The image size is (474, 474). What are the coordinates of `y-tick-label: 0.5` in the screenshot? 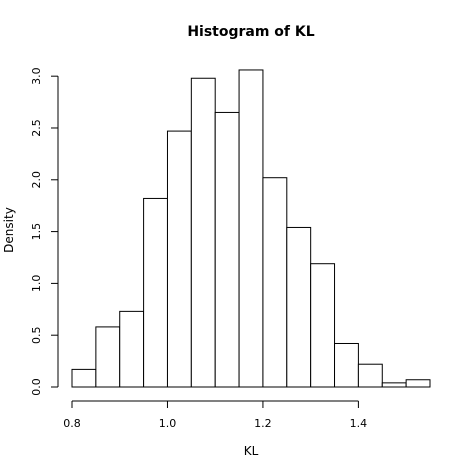 It's located at (36, 335).